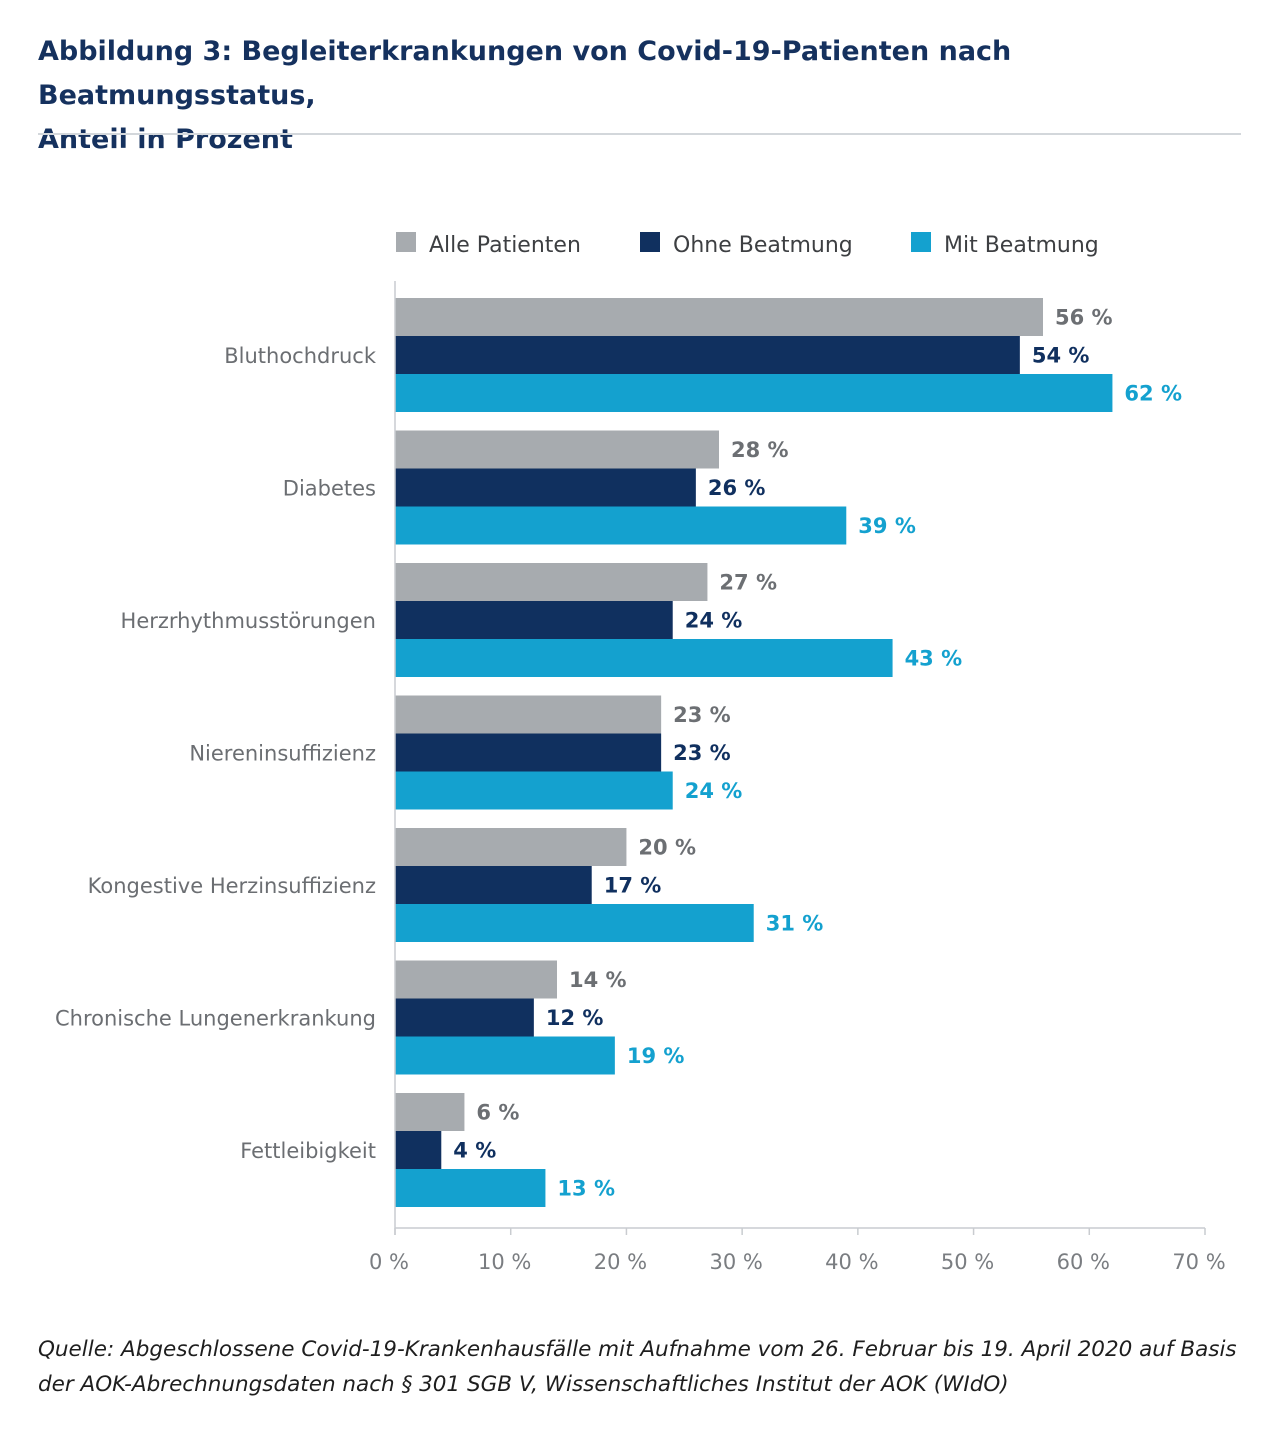 The width and height of the screenshot is (1280, 1441). What do you see at coordinates (505, 1055) in the screenshot?
I see `bar-chronische-lungenerkrankung-mit-beatmung` at bounding box center [505, 1055].